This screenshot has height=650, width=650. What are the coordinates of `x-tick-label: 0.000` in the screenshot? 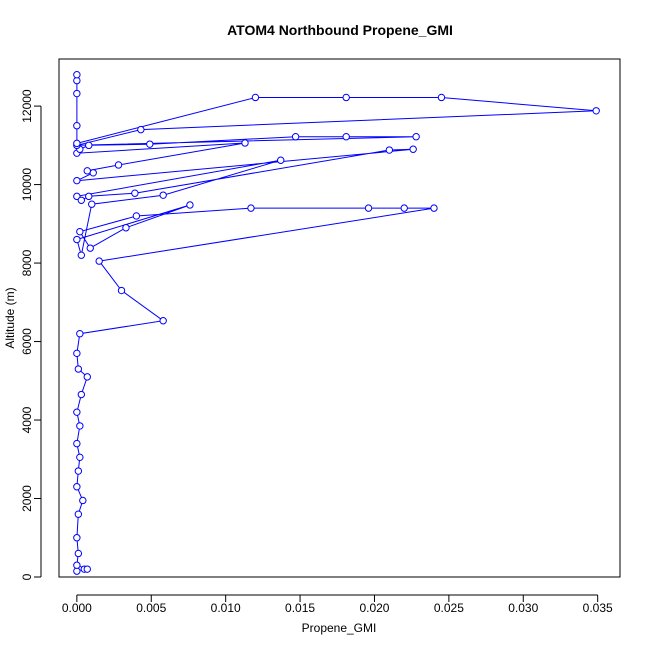 It's located at (77, 608).